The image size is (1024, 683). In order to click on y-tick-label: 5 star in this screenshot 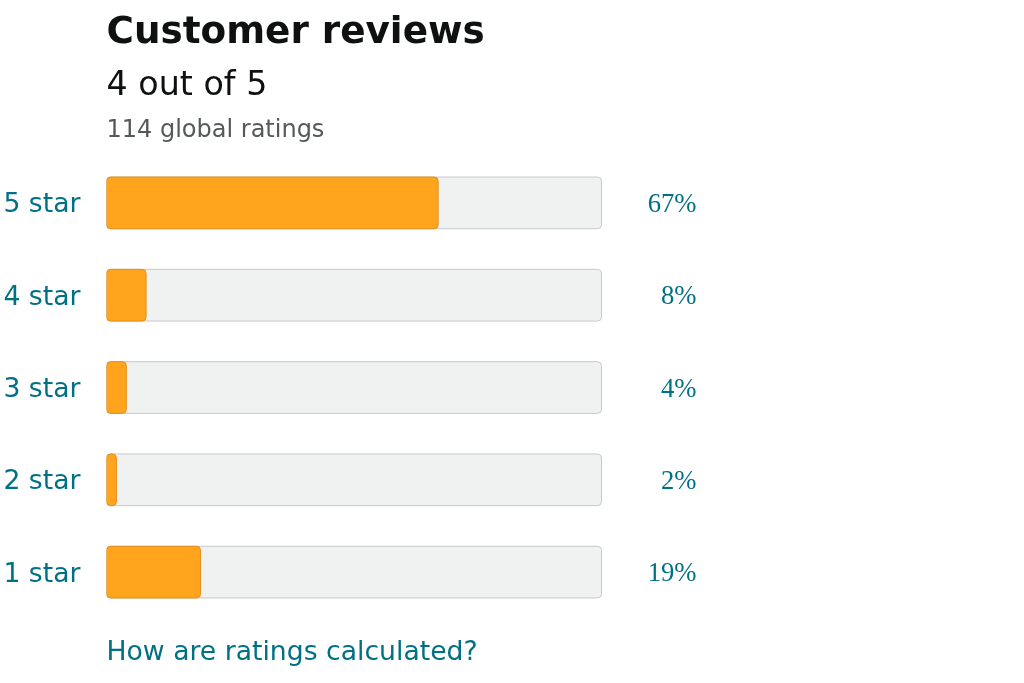, I will do `click(42, 203)`.